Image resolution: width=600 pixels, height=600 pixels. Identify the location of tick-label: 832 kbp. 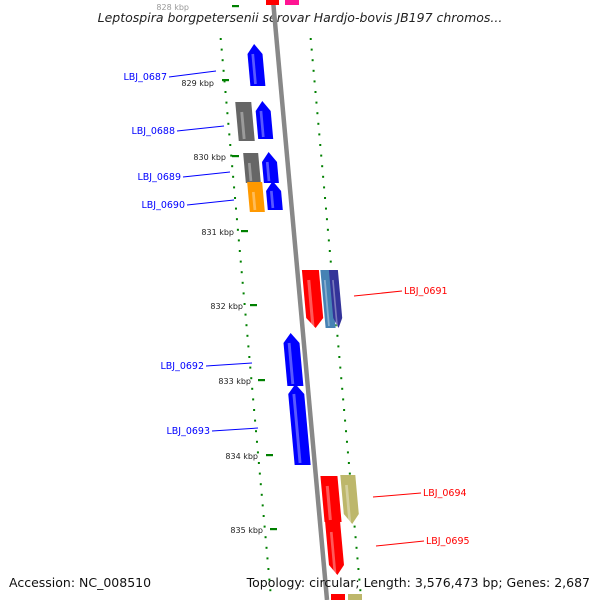
(226, 306).